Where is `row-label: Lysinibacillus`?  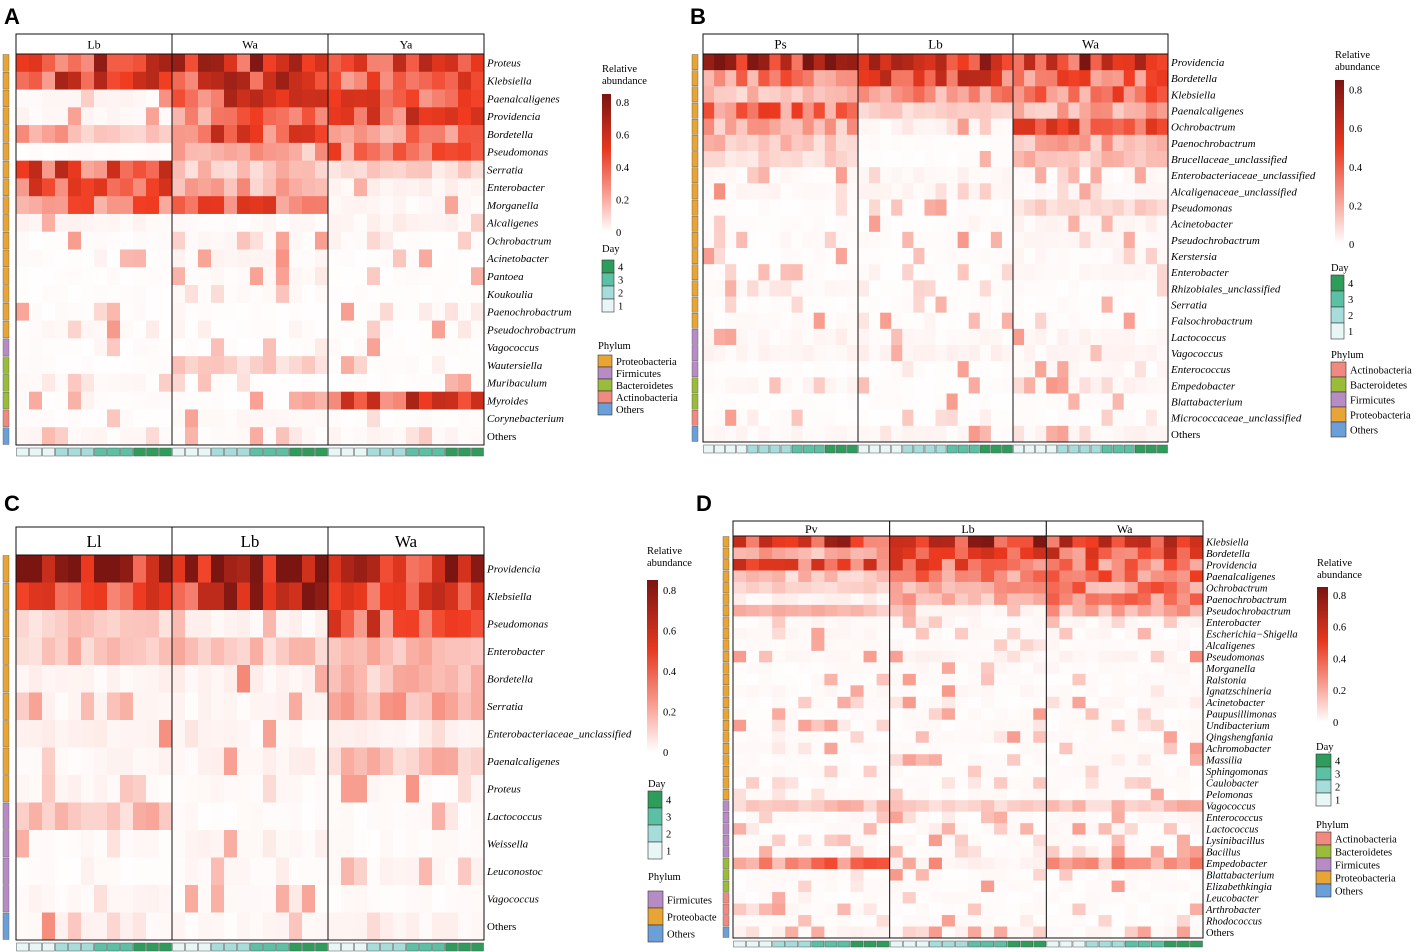 row-label: Lysinibacillus is located at coordinates (1235, 841).